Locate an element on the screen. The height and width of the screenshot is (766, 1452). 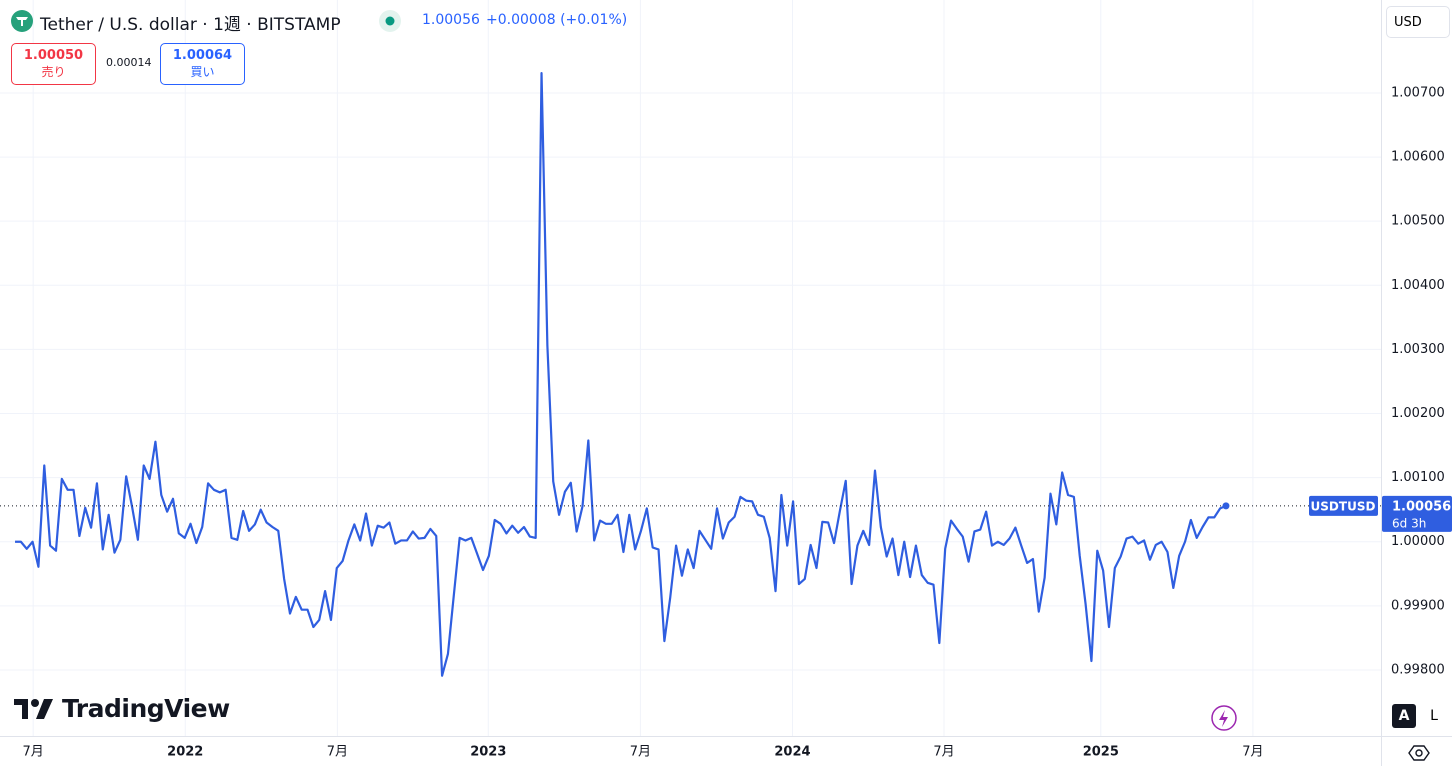
x-tick-label: 2025 is located at coordinates (1101, 752).